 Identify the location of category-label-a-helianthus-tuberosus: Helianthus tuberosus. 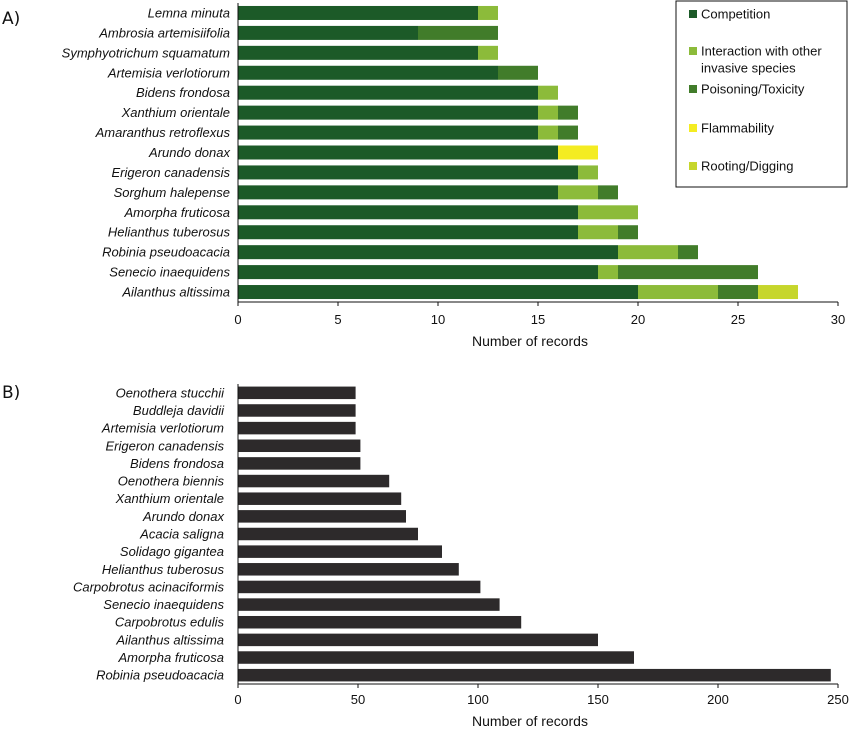
(169, 232).